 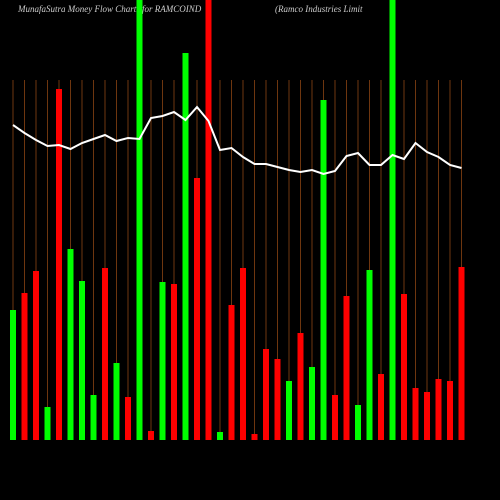 I want to click on line, so click(x=237, y=140).